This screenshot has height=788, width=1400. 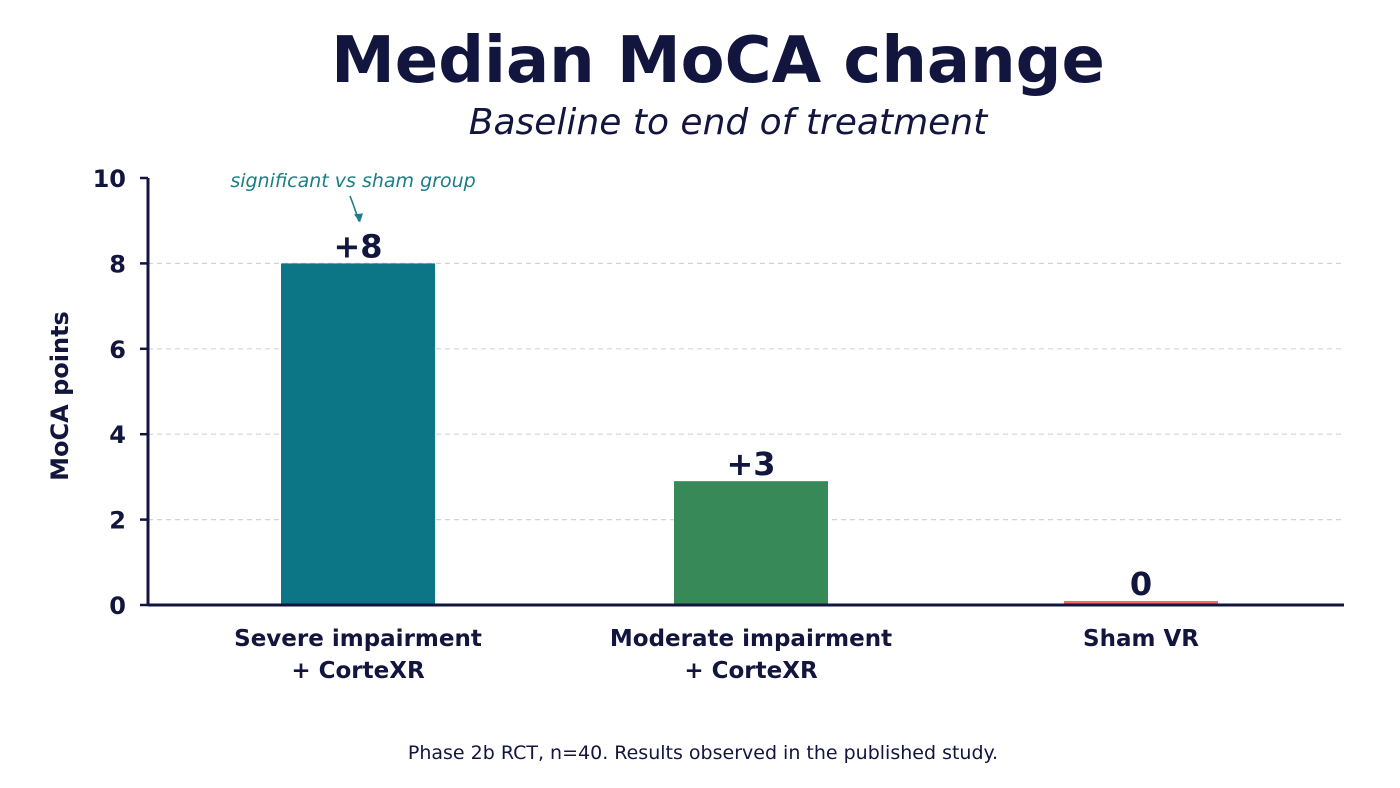 I want to click on x-tick-label: Moderate impairment, so click(x=751, y=639).